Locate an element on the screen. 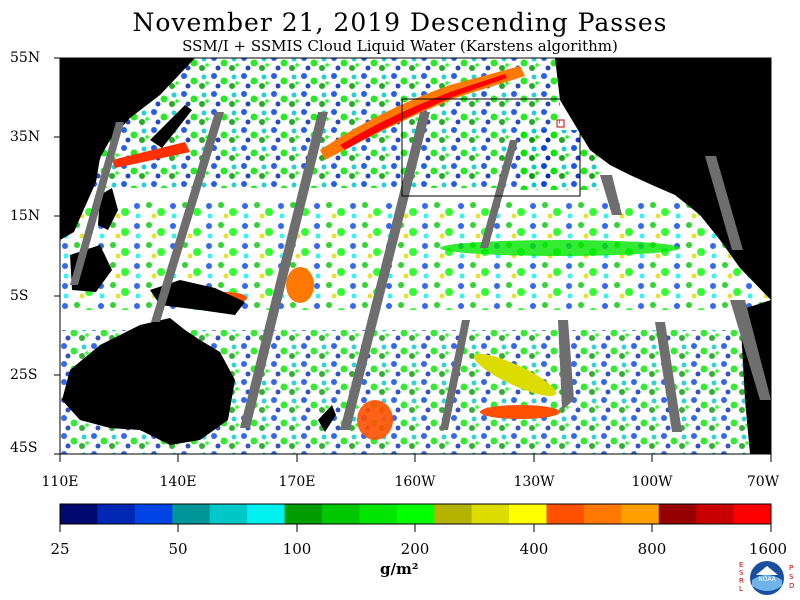  lat-label: 45S is located at coordinates (24, 448).